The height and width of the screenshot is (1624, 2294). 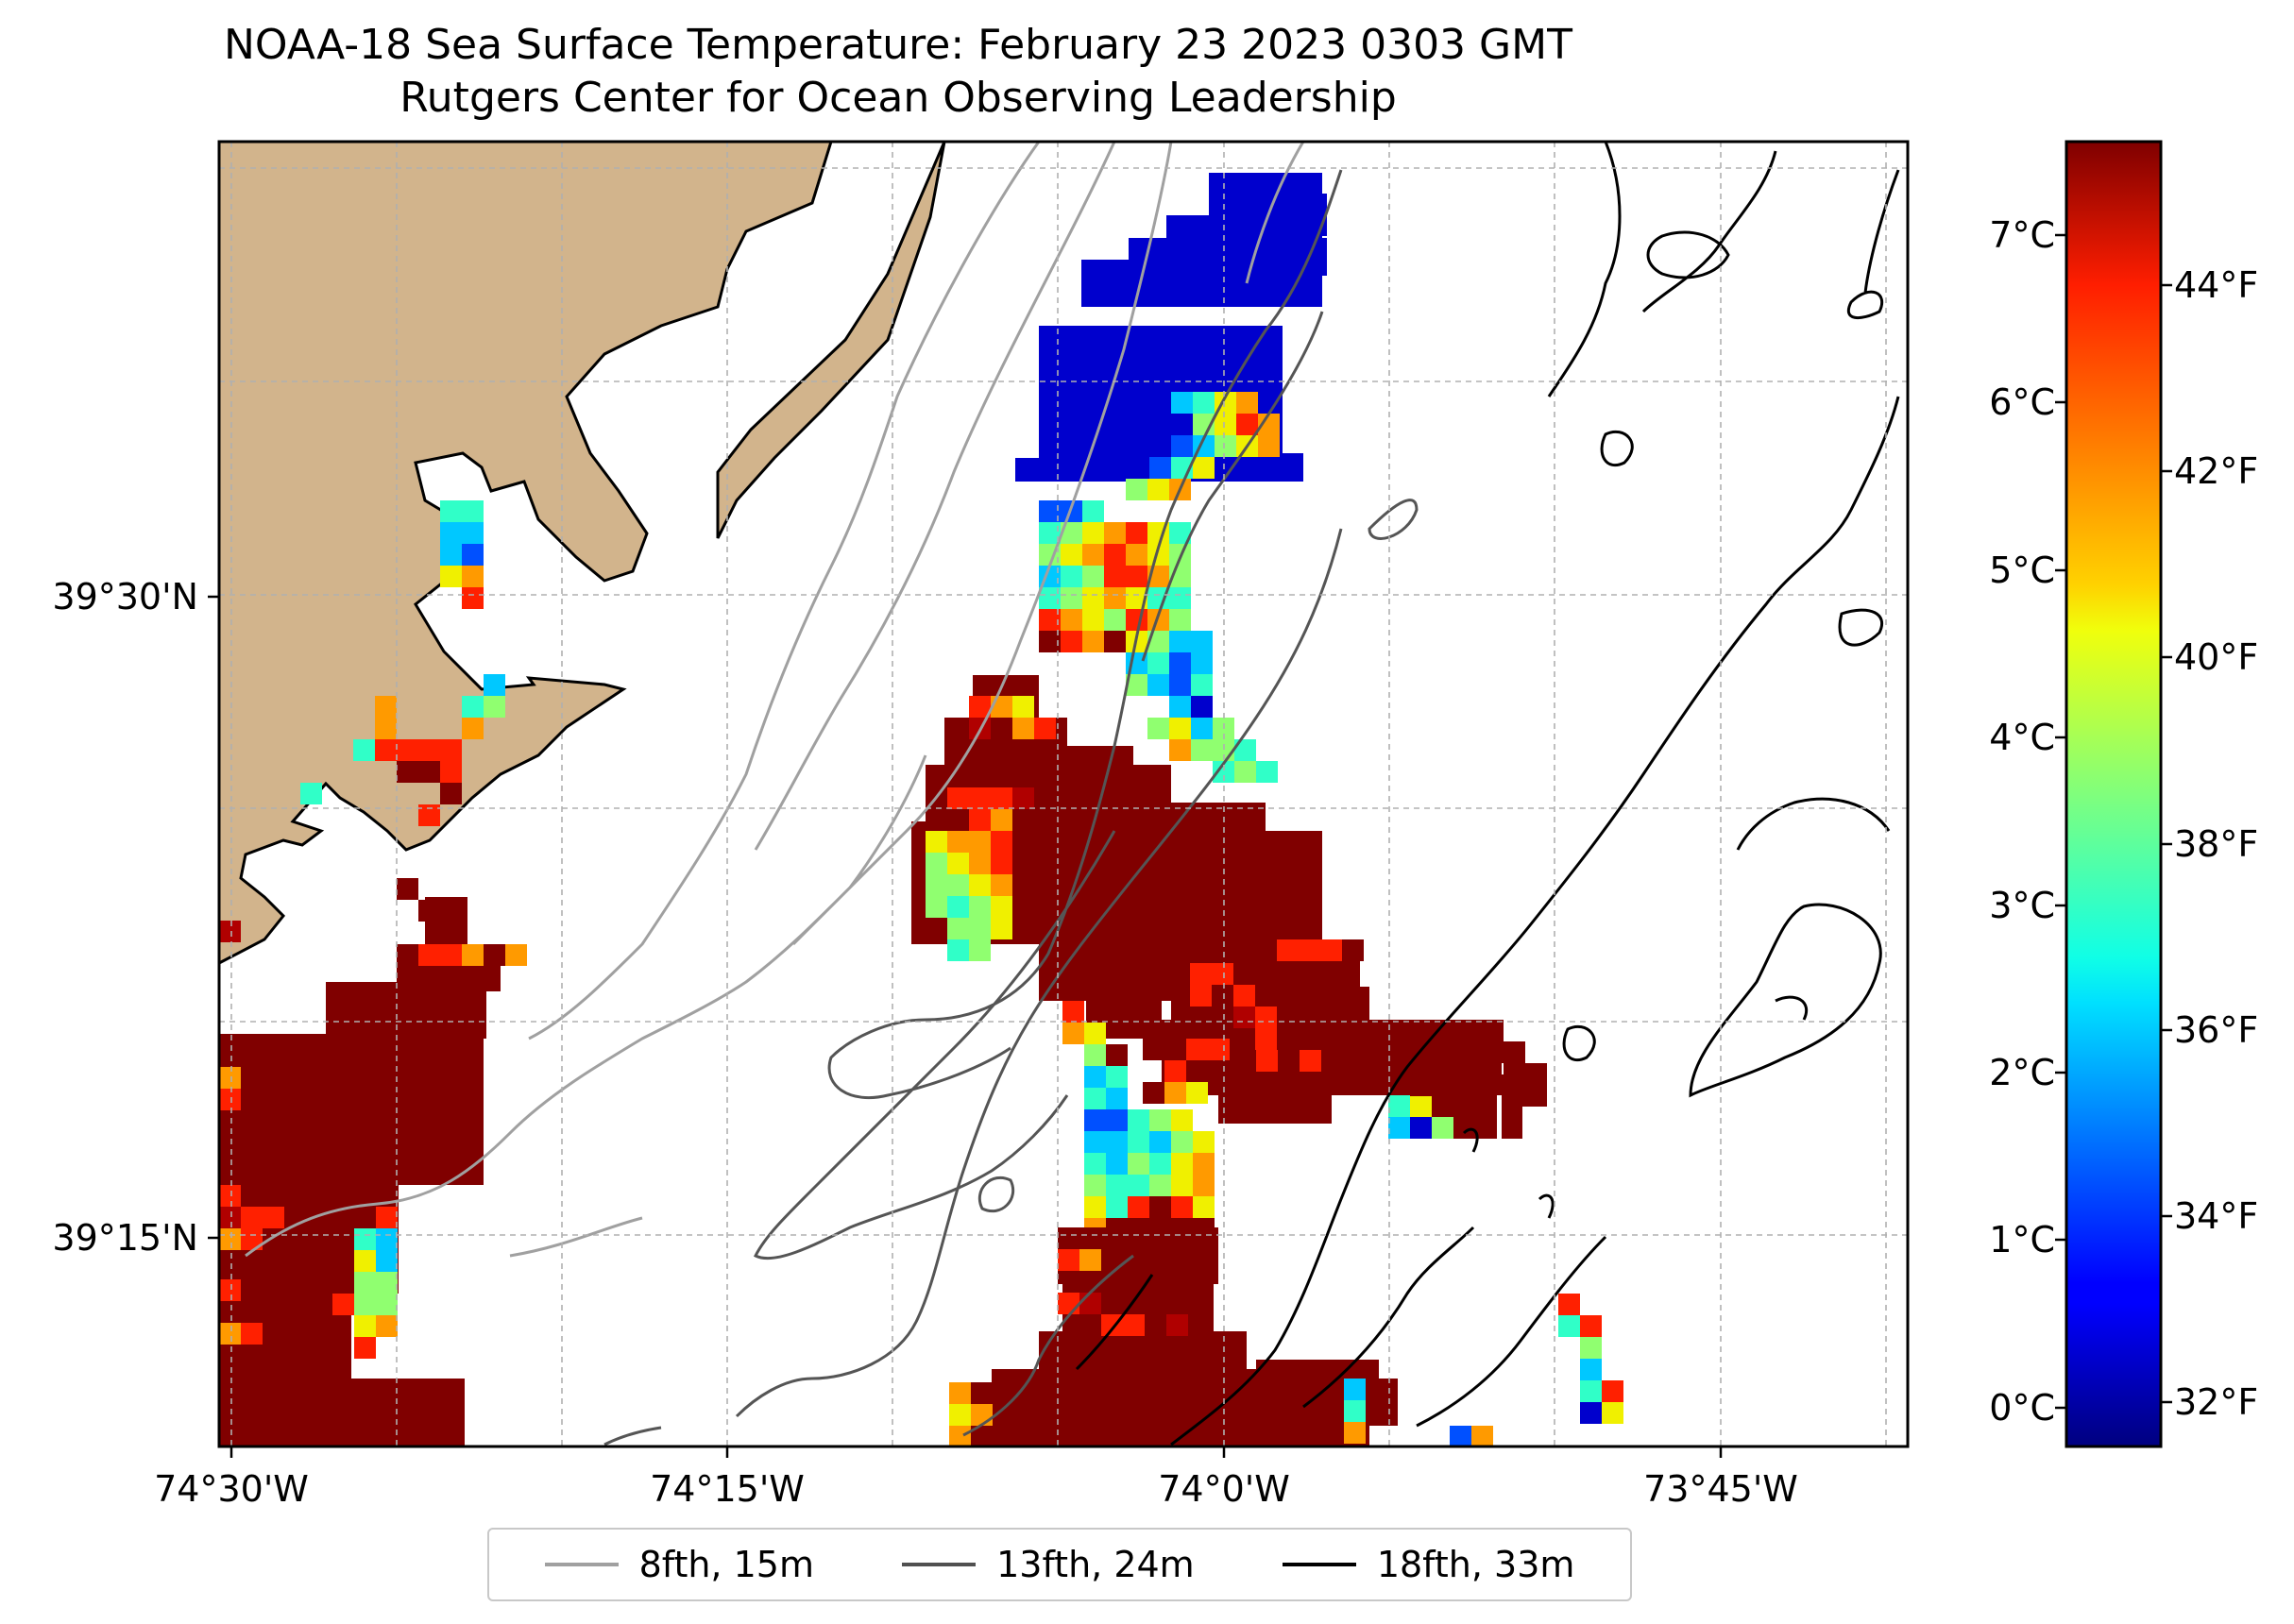 What do you see at coordinates (727, 1489) in the screenshot?
I see `x-tick-label: 74°15'W` at bounding box center [727, 1489].